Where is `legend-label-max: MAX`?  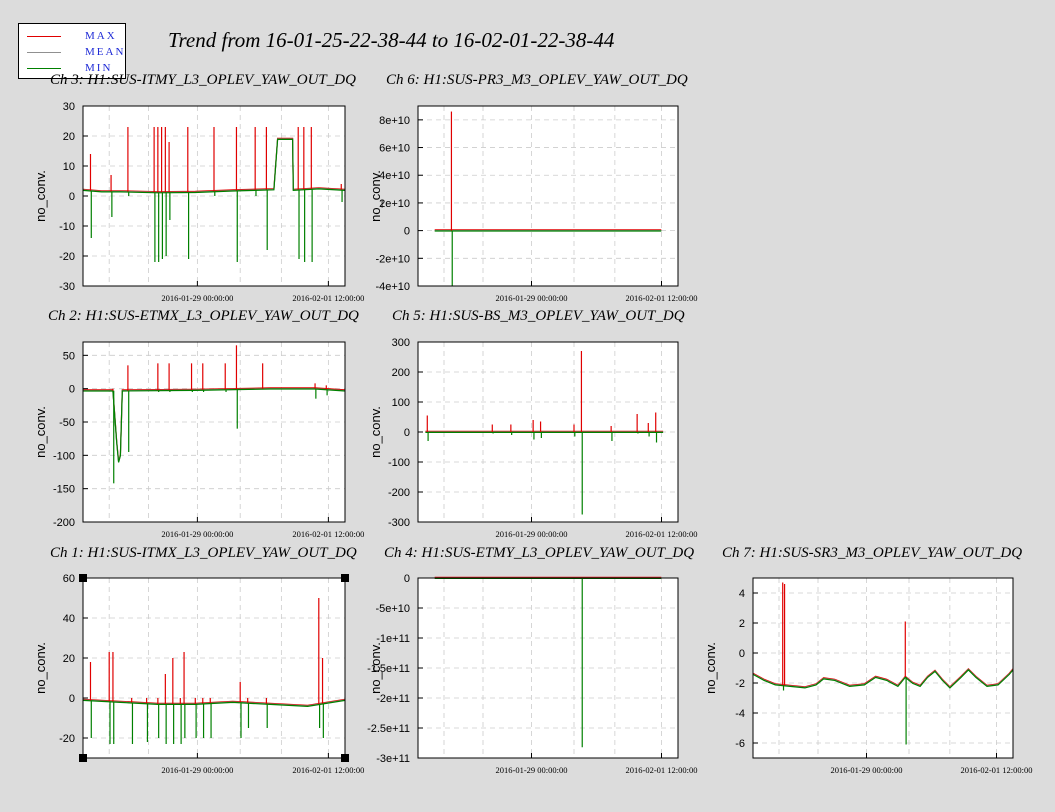 legend-label-max: MAX is located at coordinates (101, 36).